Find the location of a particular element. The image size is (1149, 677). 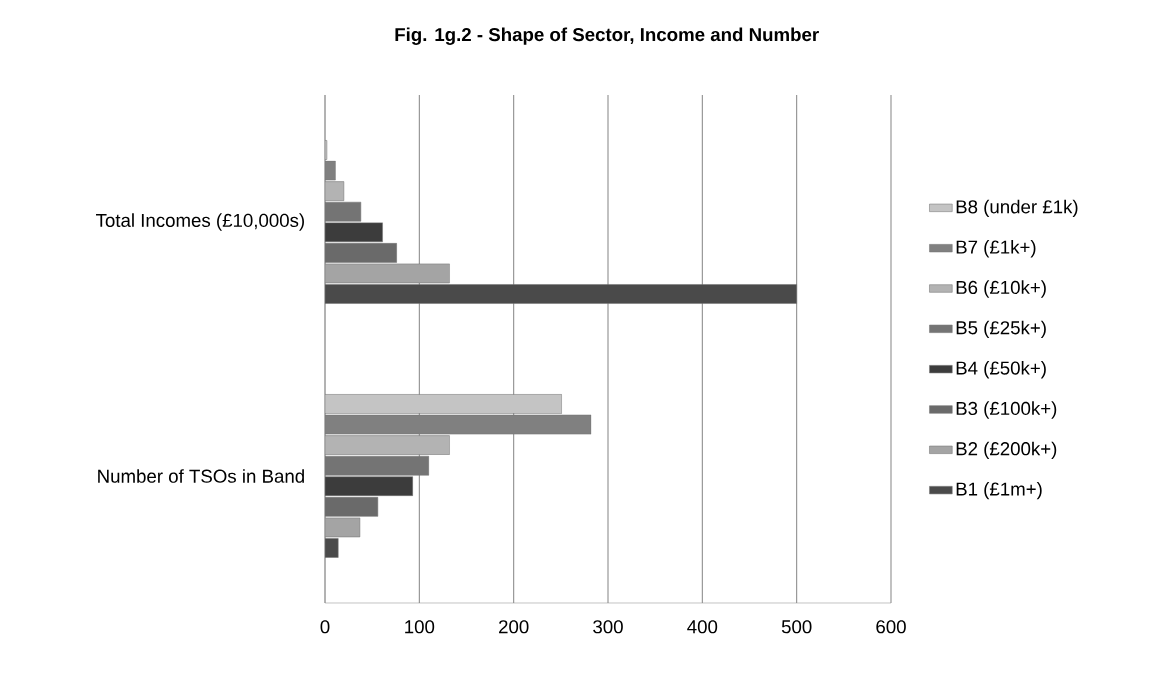

legend-label: B4 (£50k+) is located at coordinates (1001, 369).